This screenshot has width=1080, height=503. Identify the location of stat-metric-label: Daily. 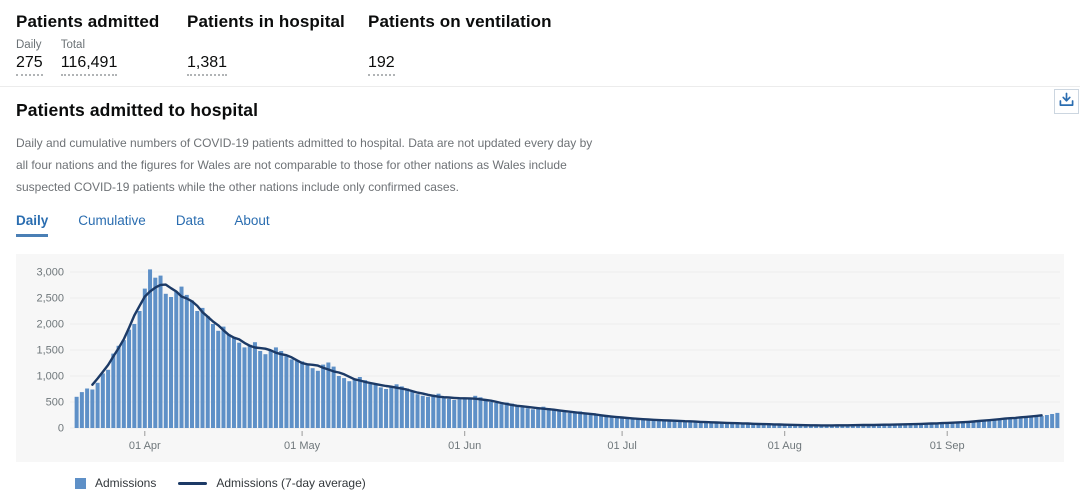
(29, 45).